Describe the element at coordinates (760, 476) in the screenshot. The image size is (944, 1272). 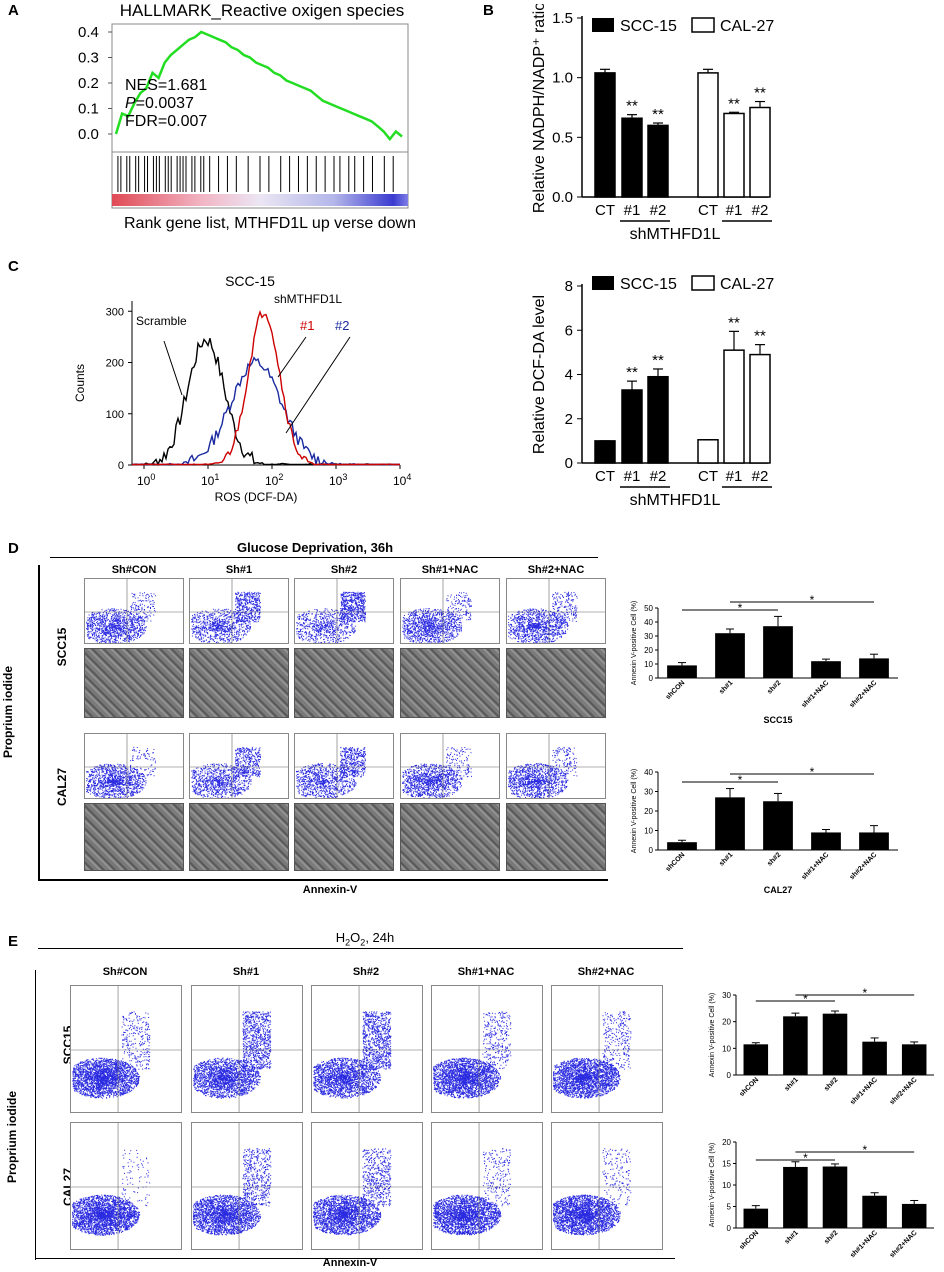
I see `category-label: #2` at that location.